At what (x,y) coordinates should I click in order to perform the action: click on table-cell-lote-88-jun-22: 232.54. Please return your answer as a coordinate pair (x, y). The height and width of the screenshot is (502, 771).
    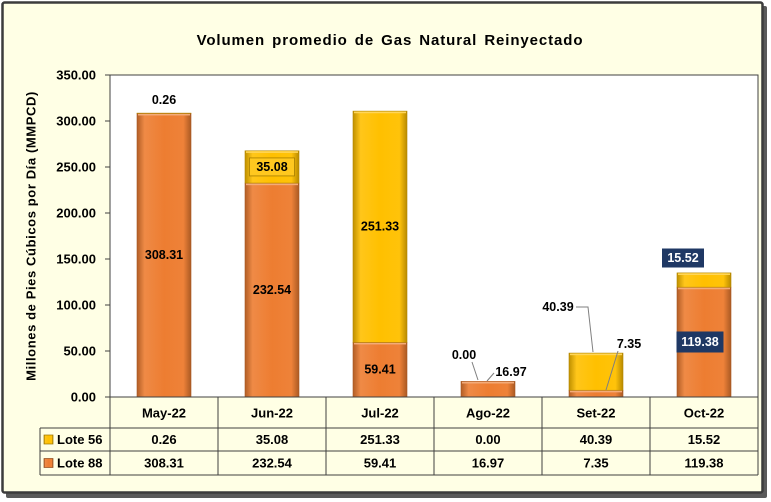
    Looking at the image, I should click on (272, 463).